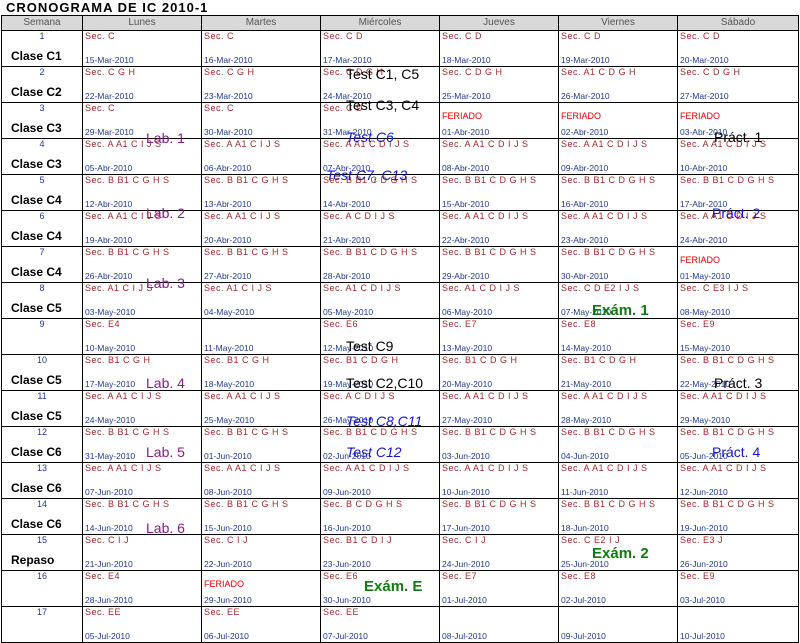 This screenshot has height=643, width=800. Describe the element at coordinates (618, 228) in the screenshot. I see `day-cell-viernes: Sec. A A1 C D I J S 23-Abr-2010` at that location.